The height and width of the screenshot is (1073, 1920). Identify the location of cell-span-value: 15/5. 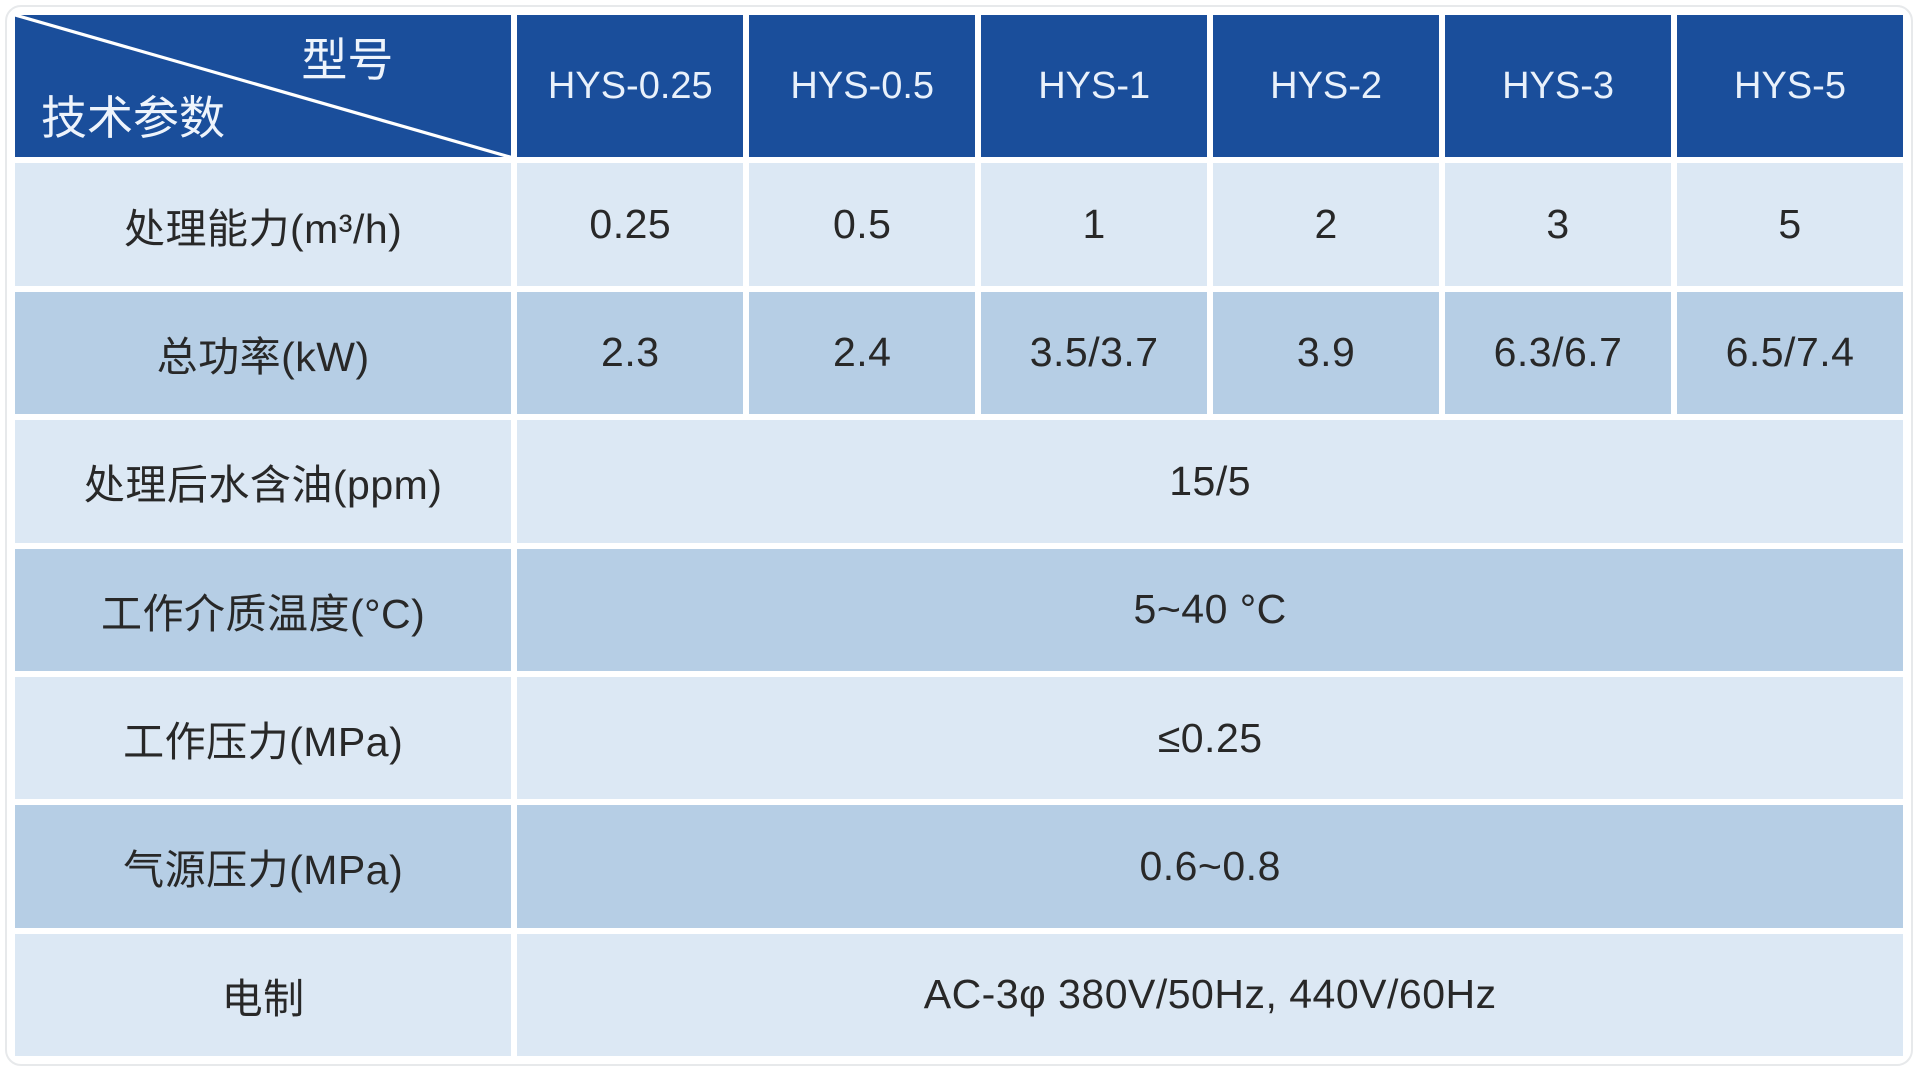
(1210, 481).